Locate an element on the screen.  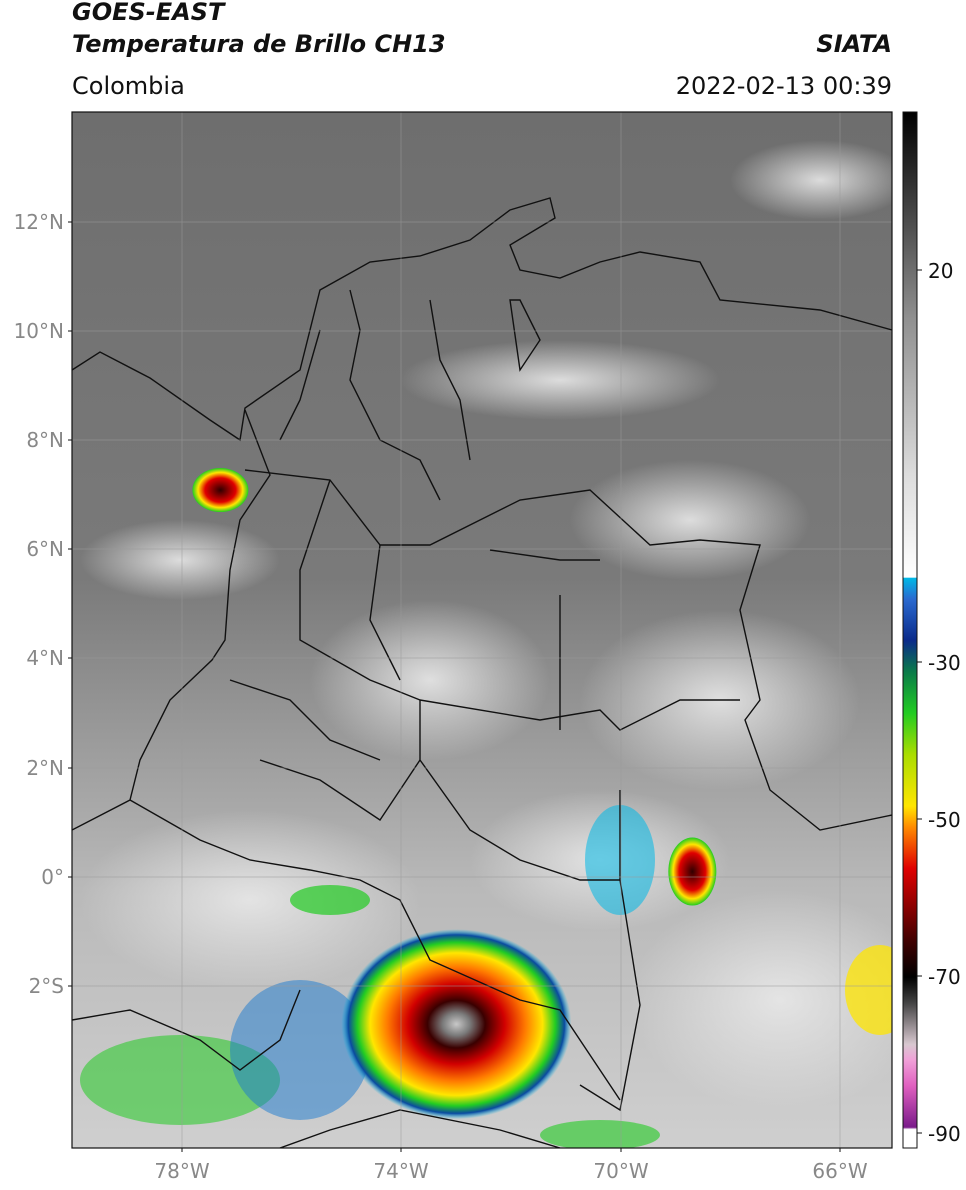
timestamp-label: 2022-02-13 00:39 is located at coordinates (783, 86).